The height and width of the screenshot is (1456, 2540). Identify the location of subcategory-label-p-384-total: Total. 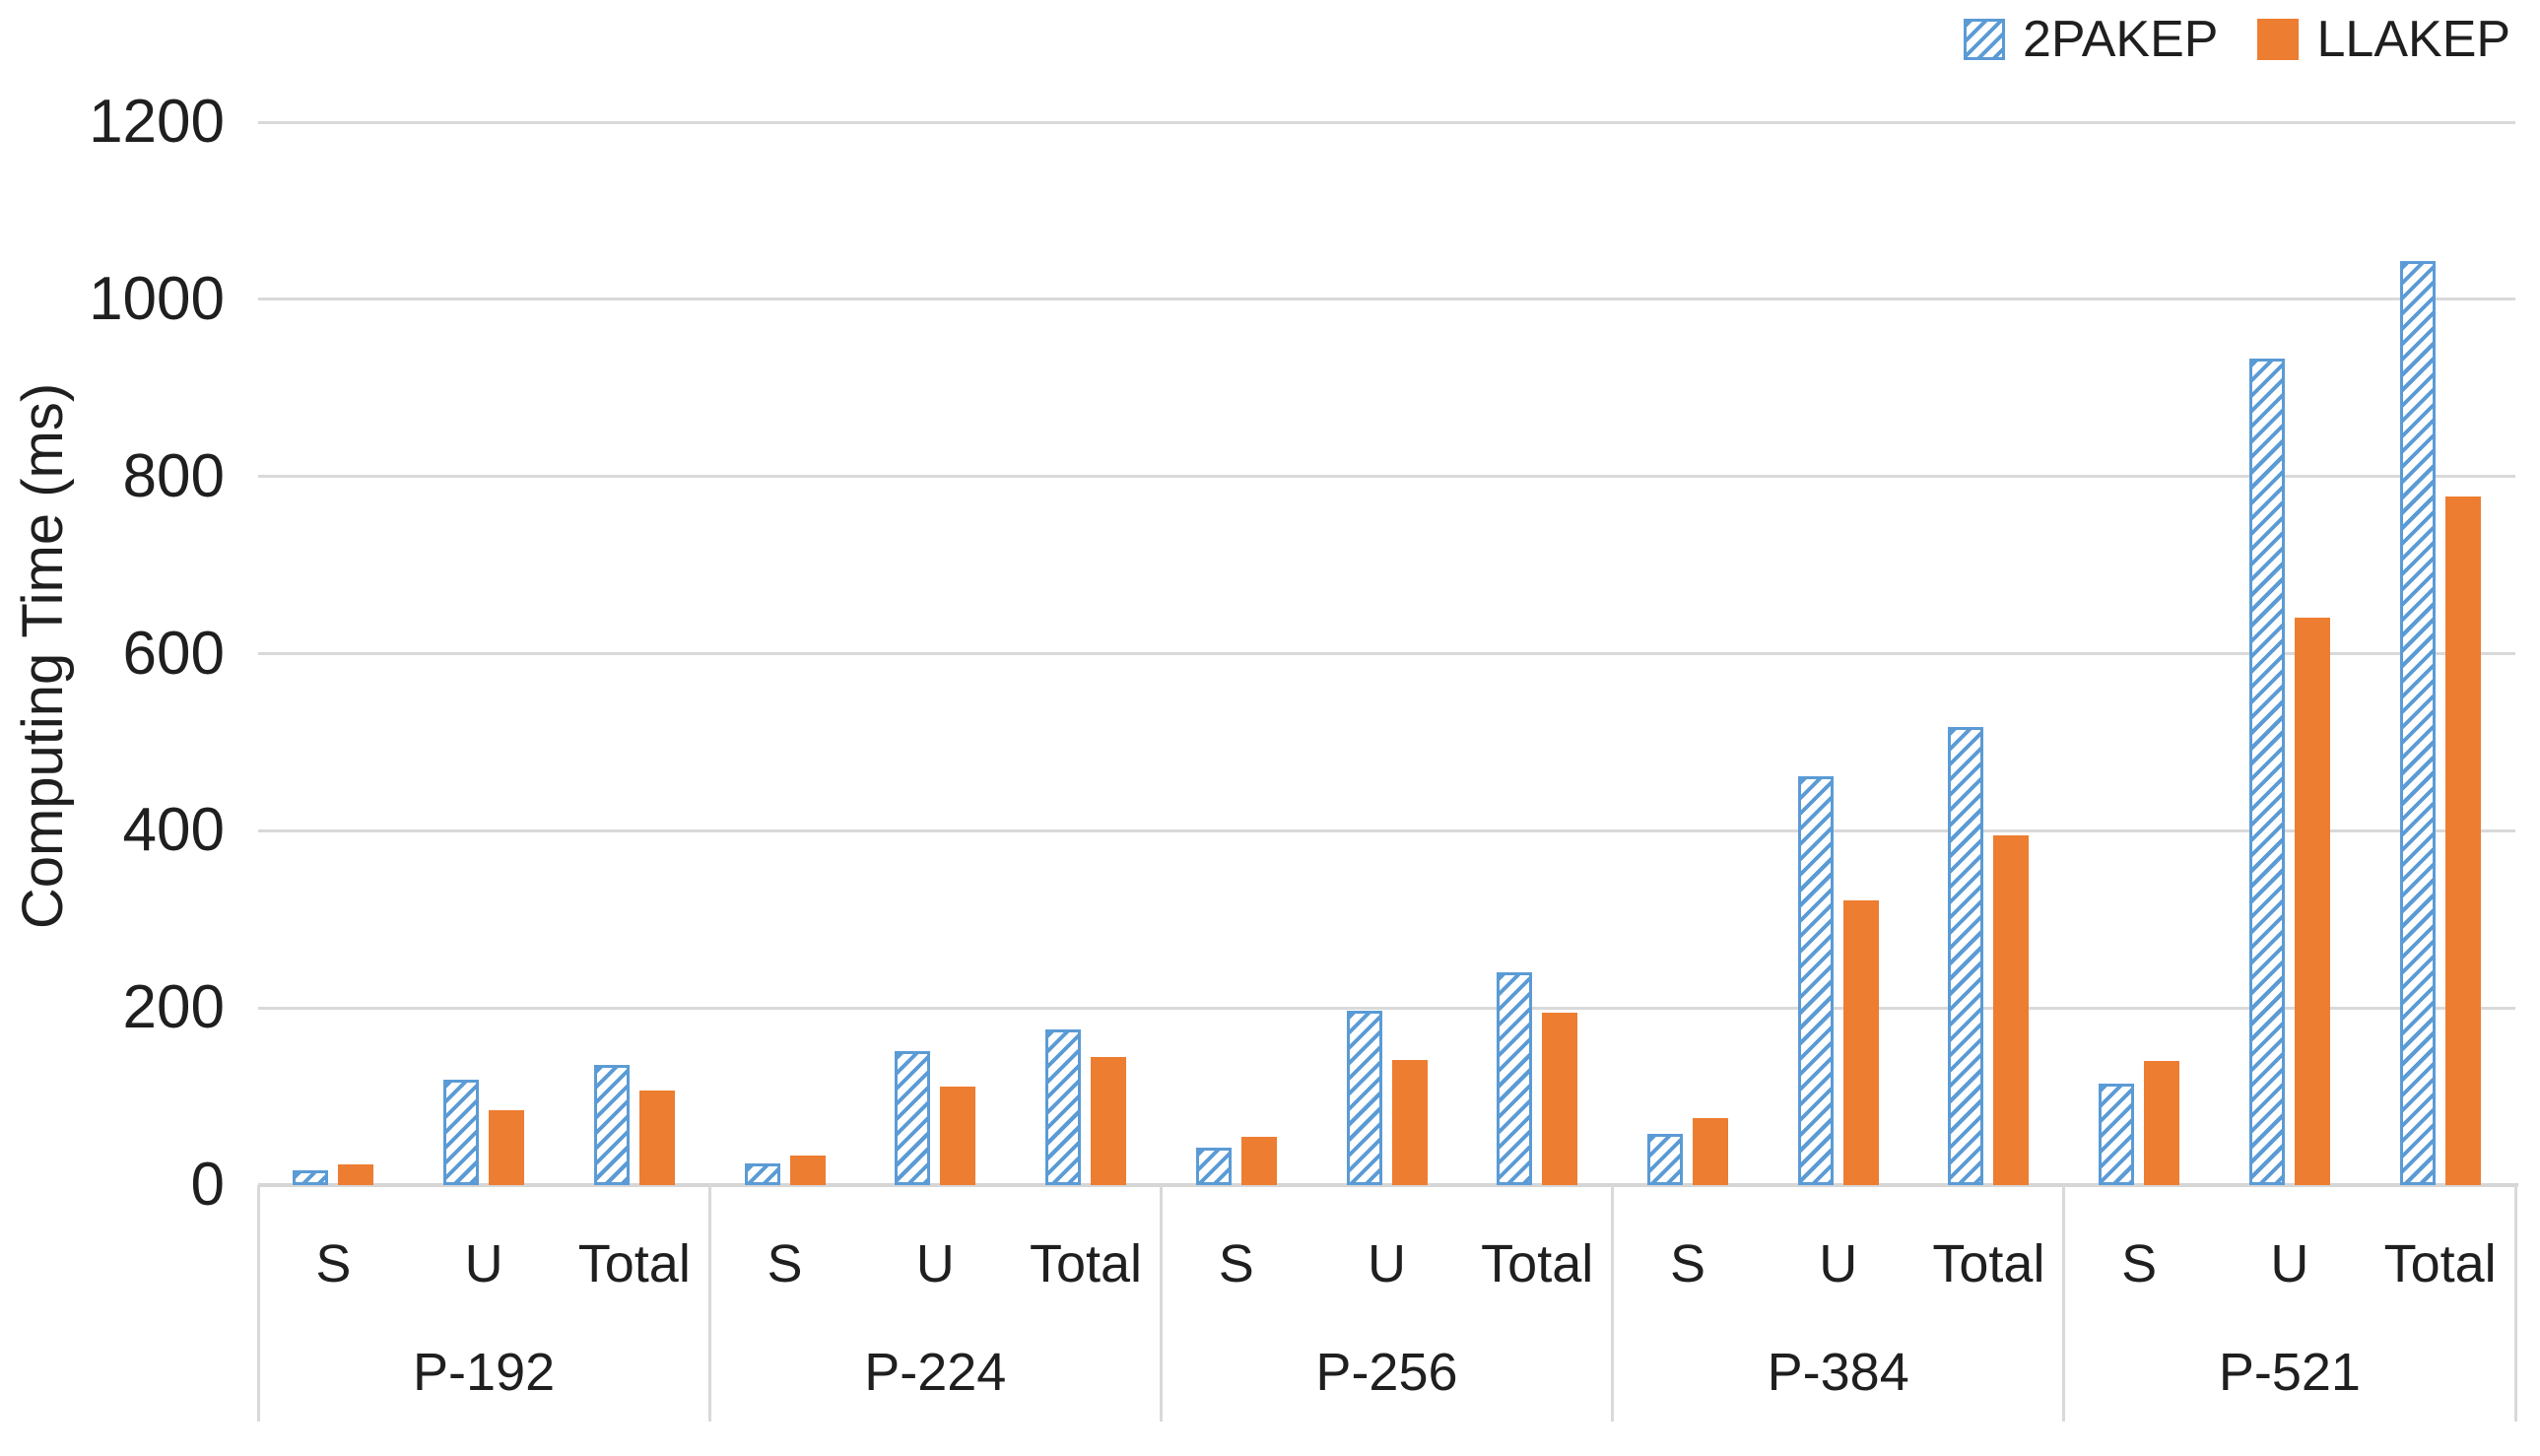
(1989, 1263).